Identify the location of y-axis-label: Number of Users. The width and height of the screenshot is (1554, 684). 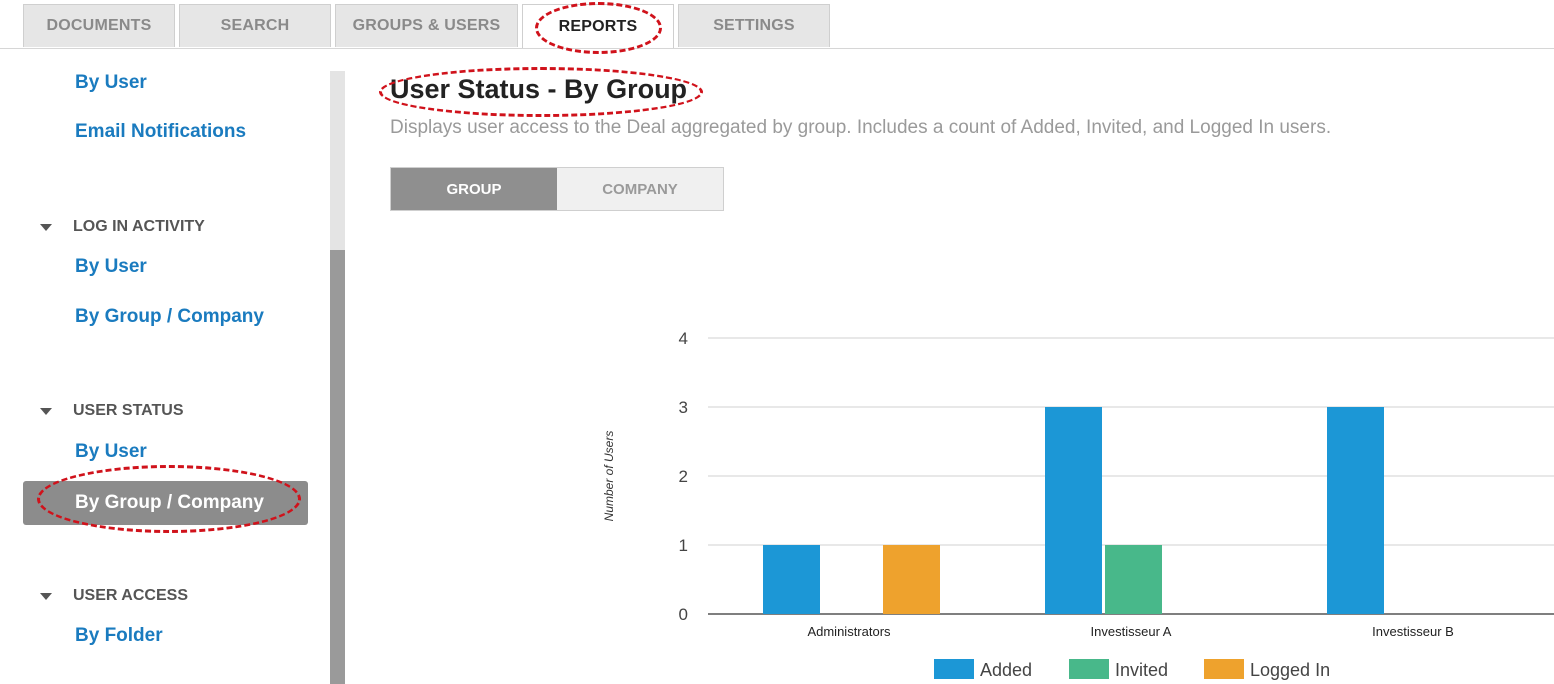
(609, 476).